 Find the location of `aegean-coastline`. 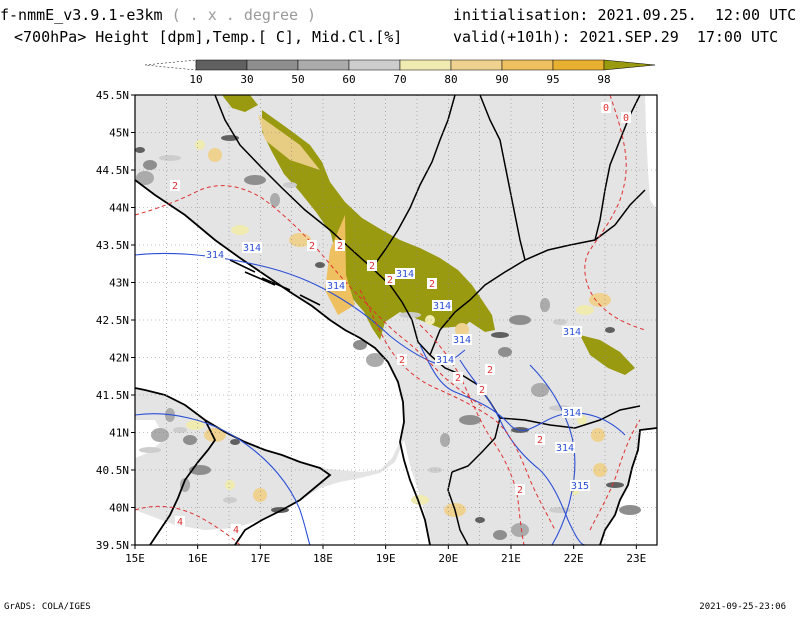

aegean-coastline is located at coordinates (628, 486).